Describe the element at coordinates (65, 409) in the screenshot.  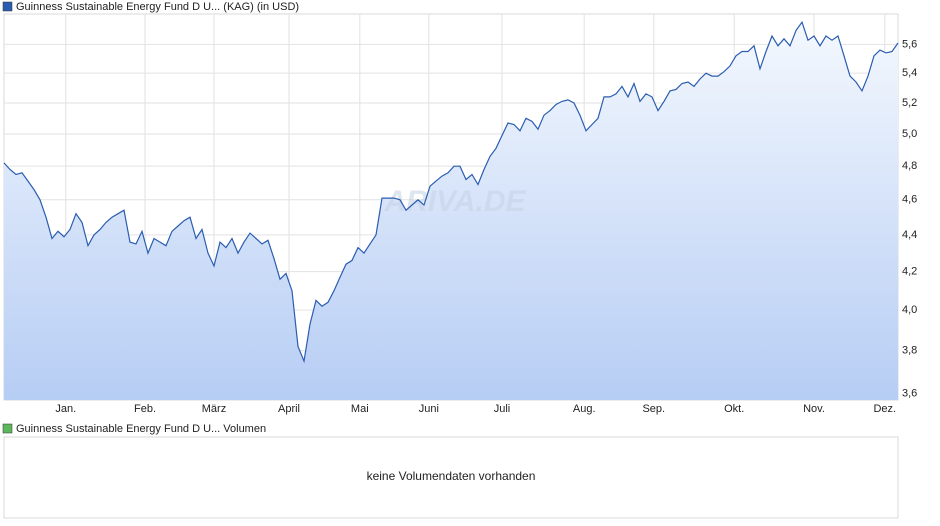
I see `x-tick-label: Jan.` at that location.